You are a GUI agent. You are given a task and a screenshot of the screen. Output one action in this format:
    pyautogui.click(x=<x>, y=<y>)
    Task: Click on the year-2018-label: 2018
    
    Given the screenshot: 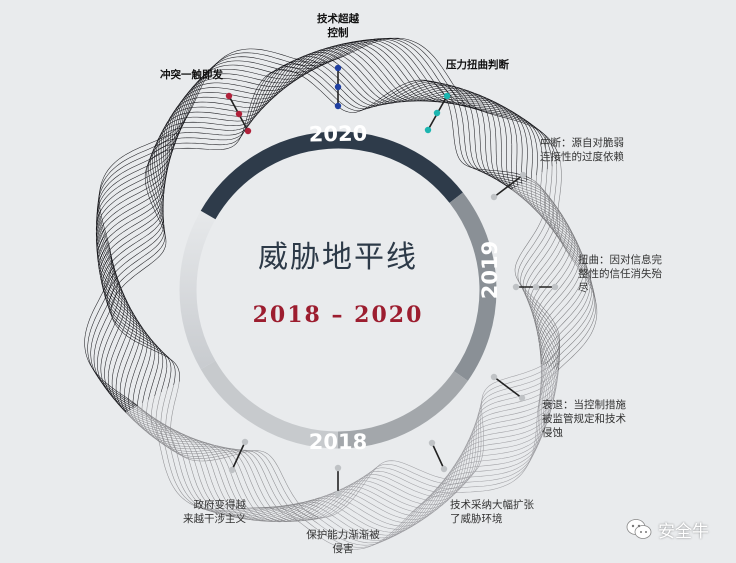 What is the action you would take?
    pyautogui.click(x=338, y=442)
    